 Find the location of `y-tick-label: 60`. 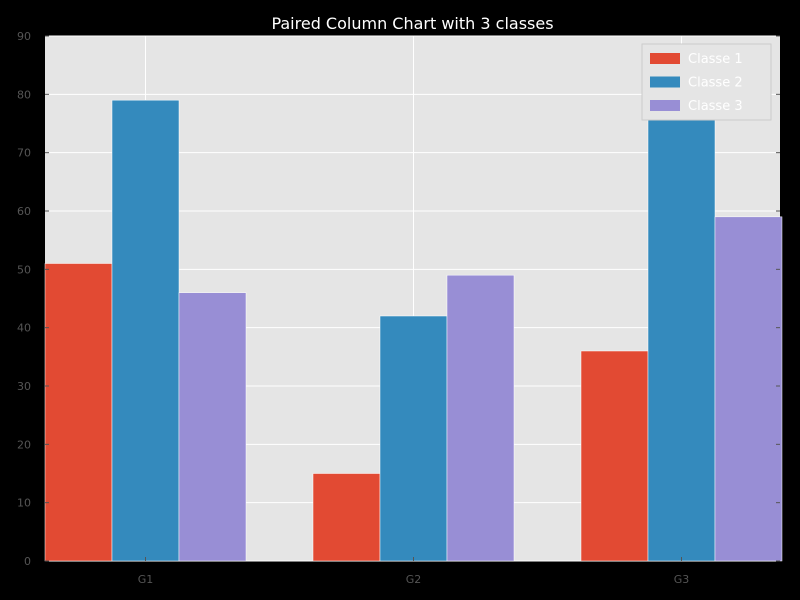

y-tick-label: 60 is located at coordinates (24, 211).